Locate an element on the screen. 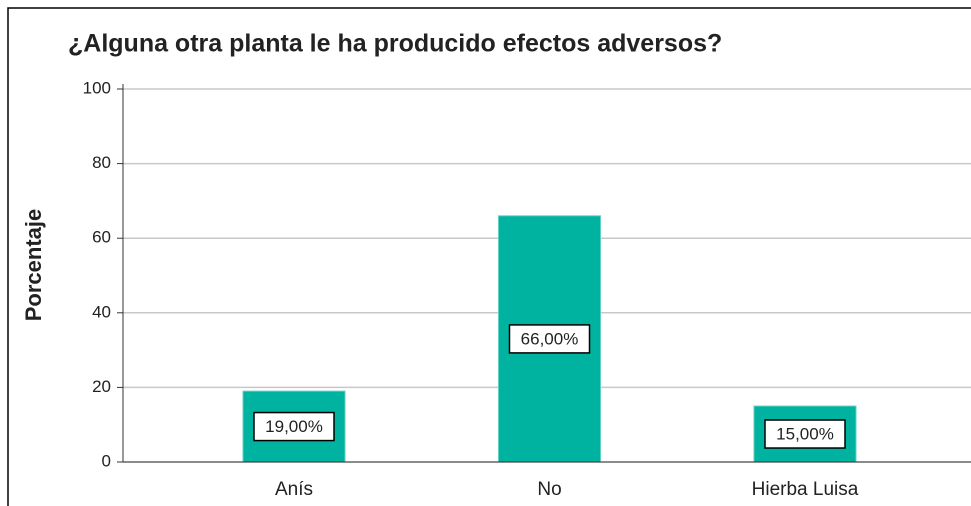  y-tick-label: 100 is located at coordinates (97, 87).